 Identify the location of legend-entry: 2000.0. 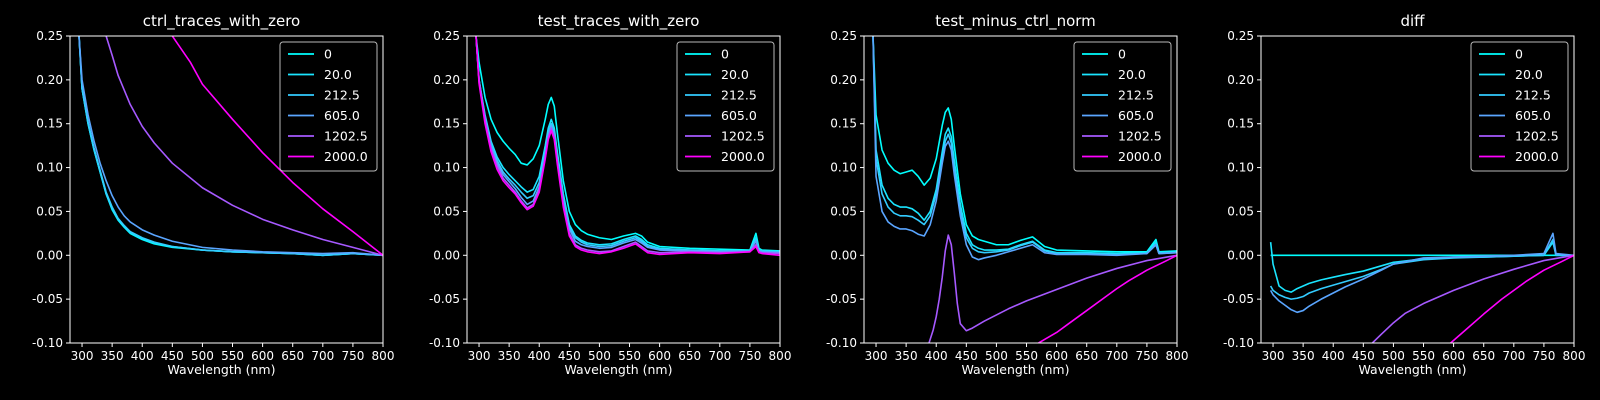
(346, 156).